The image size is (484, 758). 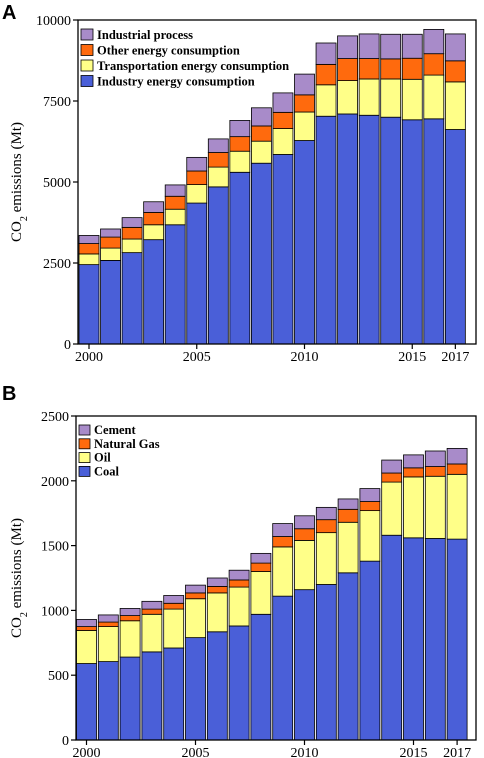 What do you see at coordinates (168, 51) in the screenshot?
I see `legend-label: Other energy consumption` at bounding box center [168, 51].